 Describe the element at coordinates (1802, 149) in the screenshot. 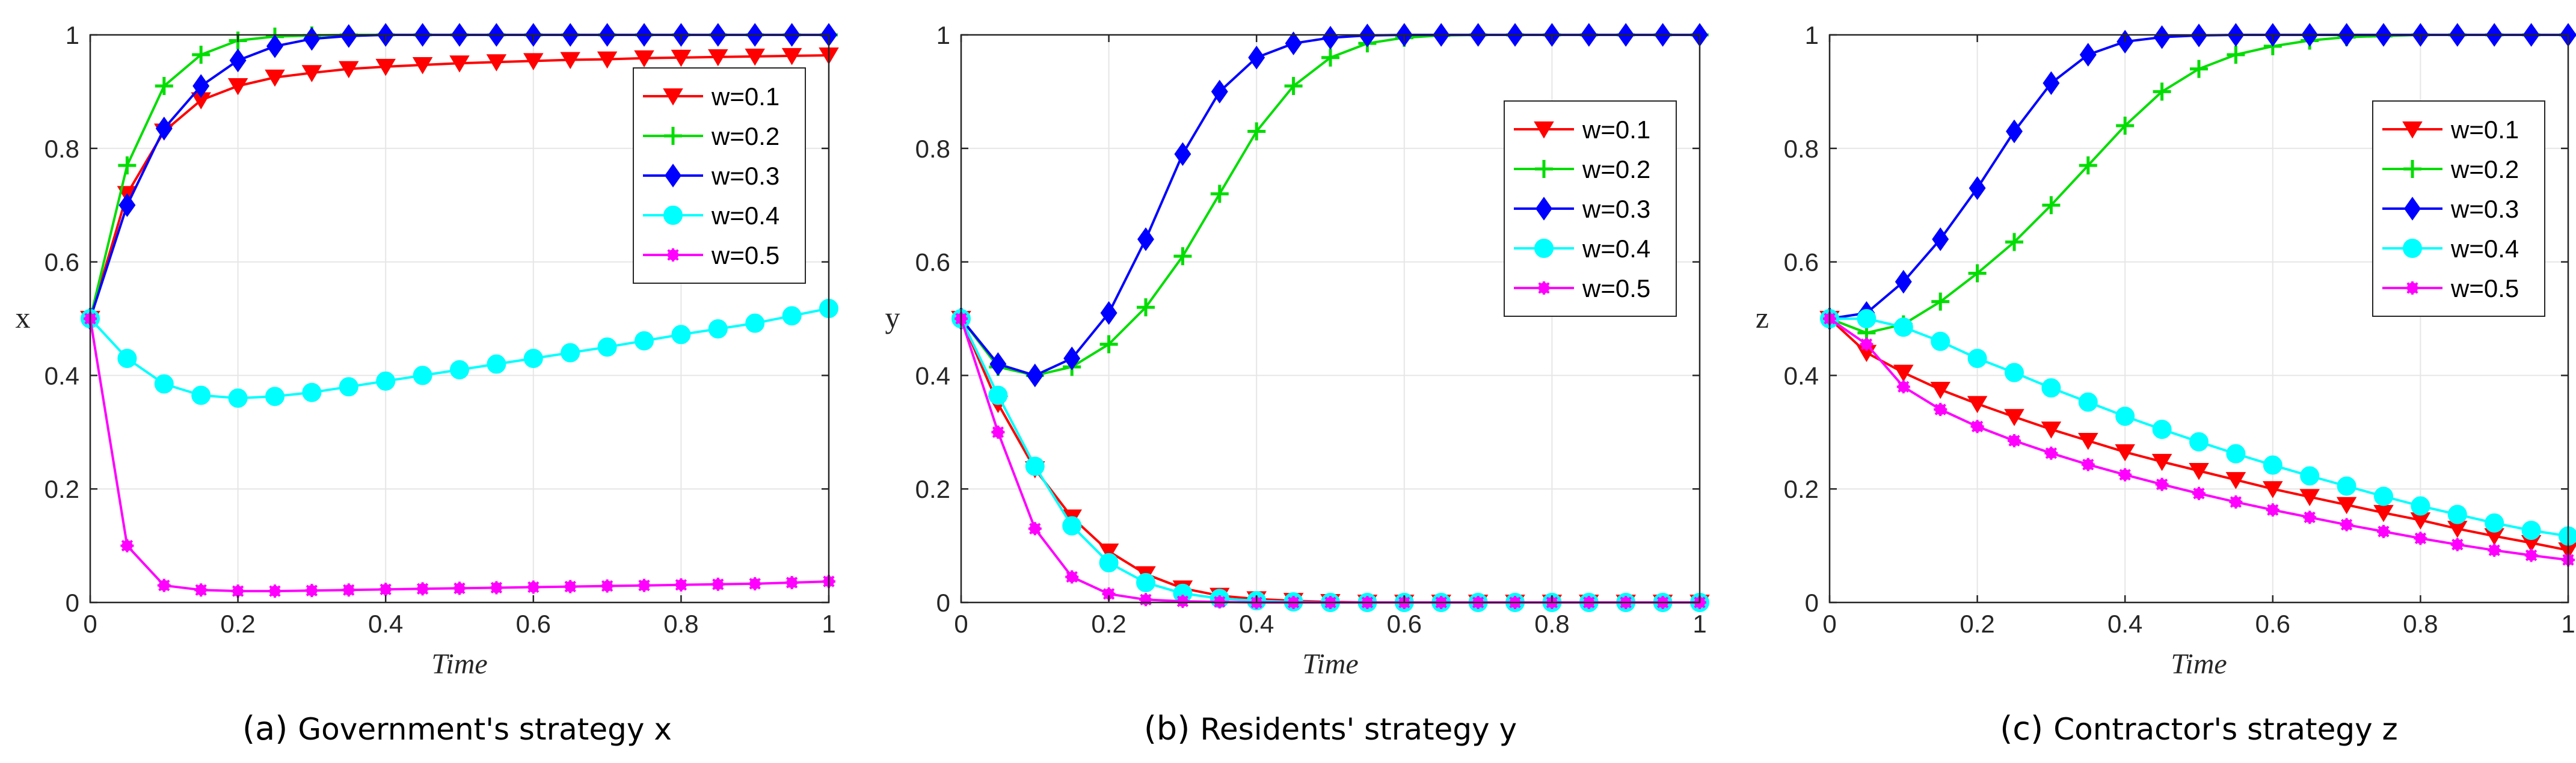

I see `y-tick-label: 0.8` at that location.